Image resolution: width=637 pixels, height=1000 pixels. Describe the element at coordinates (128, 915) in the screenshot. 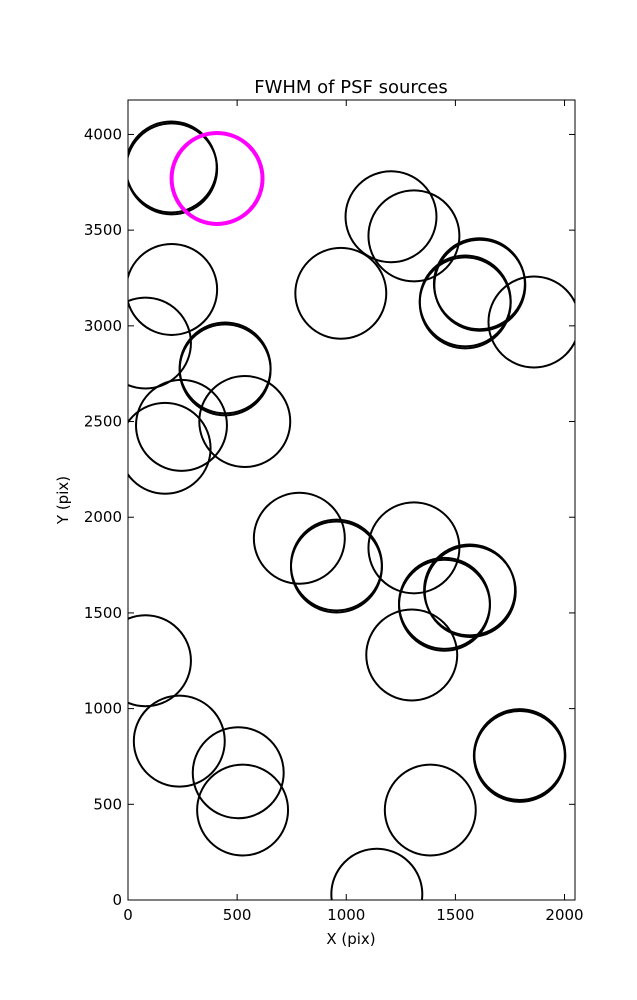

I see `x-tick-label: 0` at that location.